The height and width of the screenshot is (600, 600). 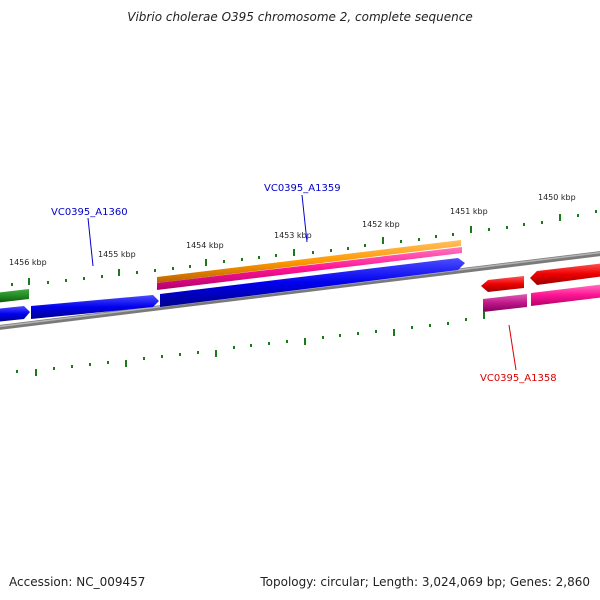 What do you see at coordinates (205, 245) in the screenshot?
I see `tick-label-1454: 1454 kbp` at bounding box center [205, 245].